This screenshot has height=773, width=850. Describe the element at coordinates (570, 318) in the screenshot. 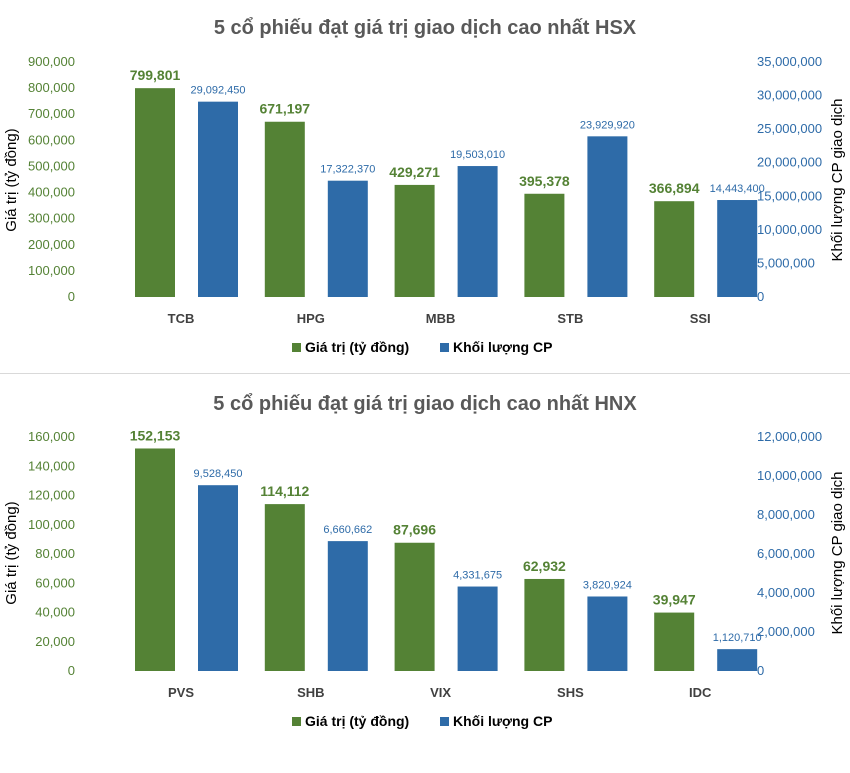

I see `category-label: STB` at that location.